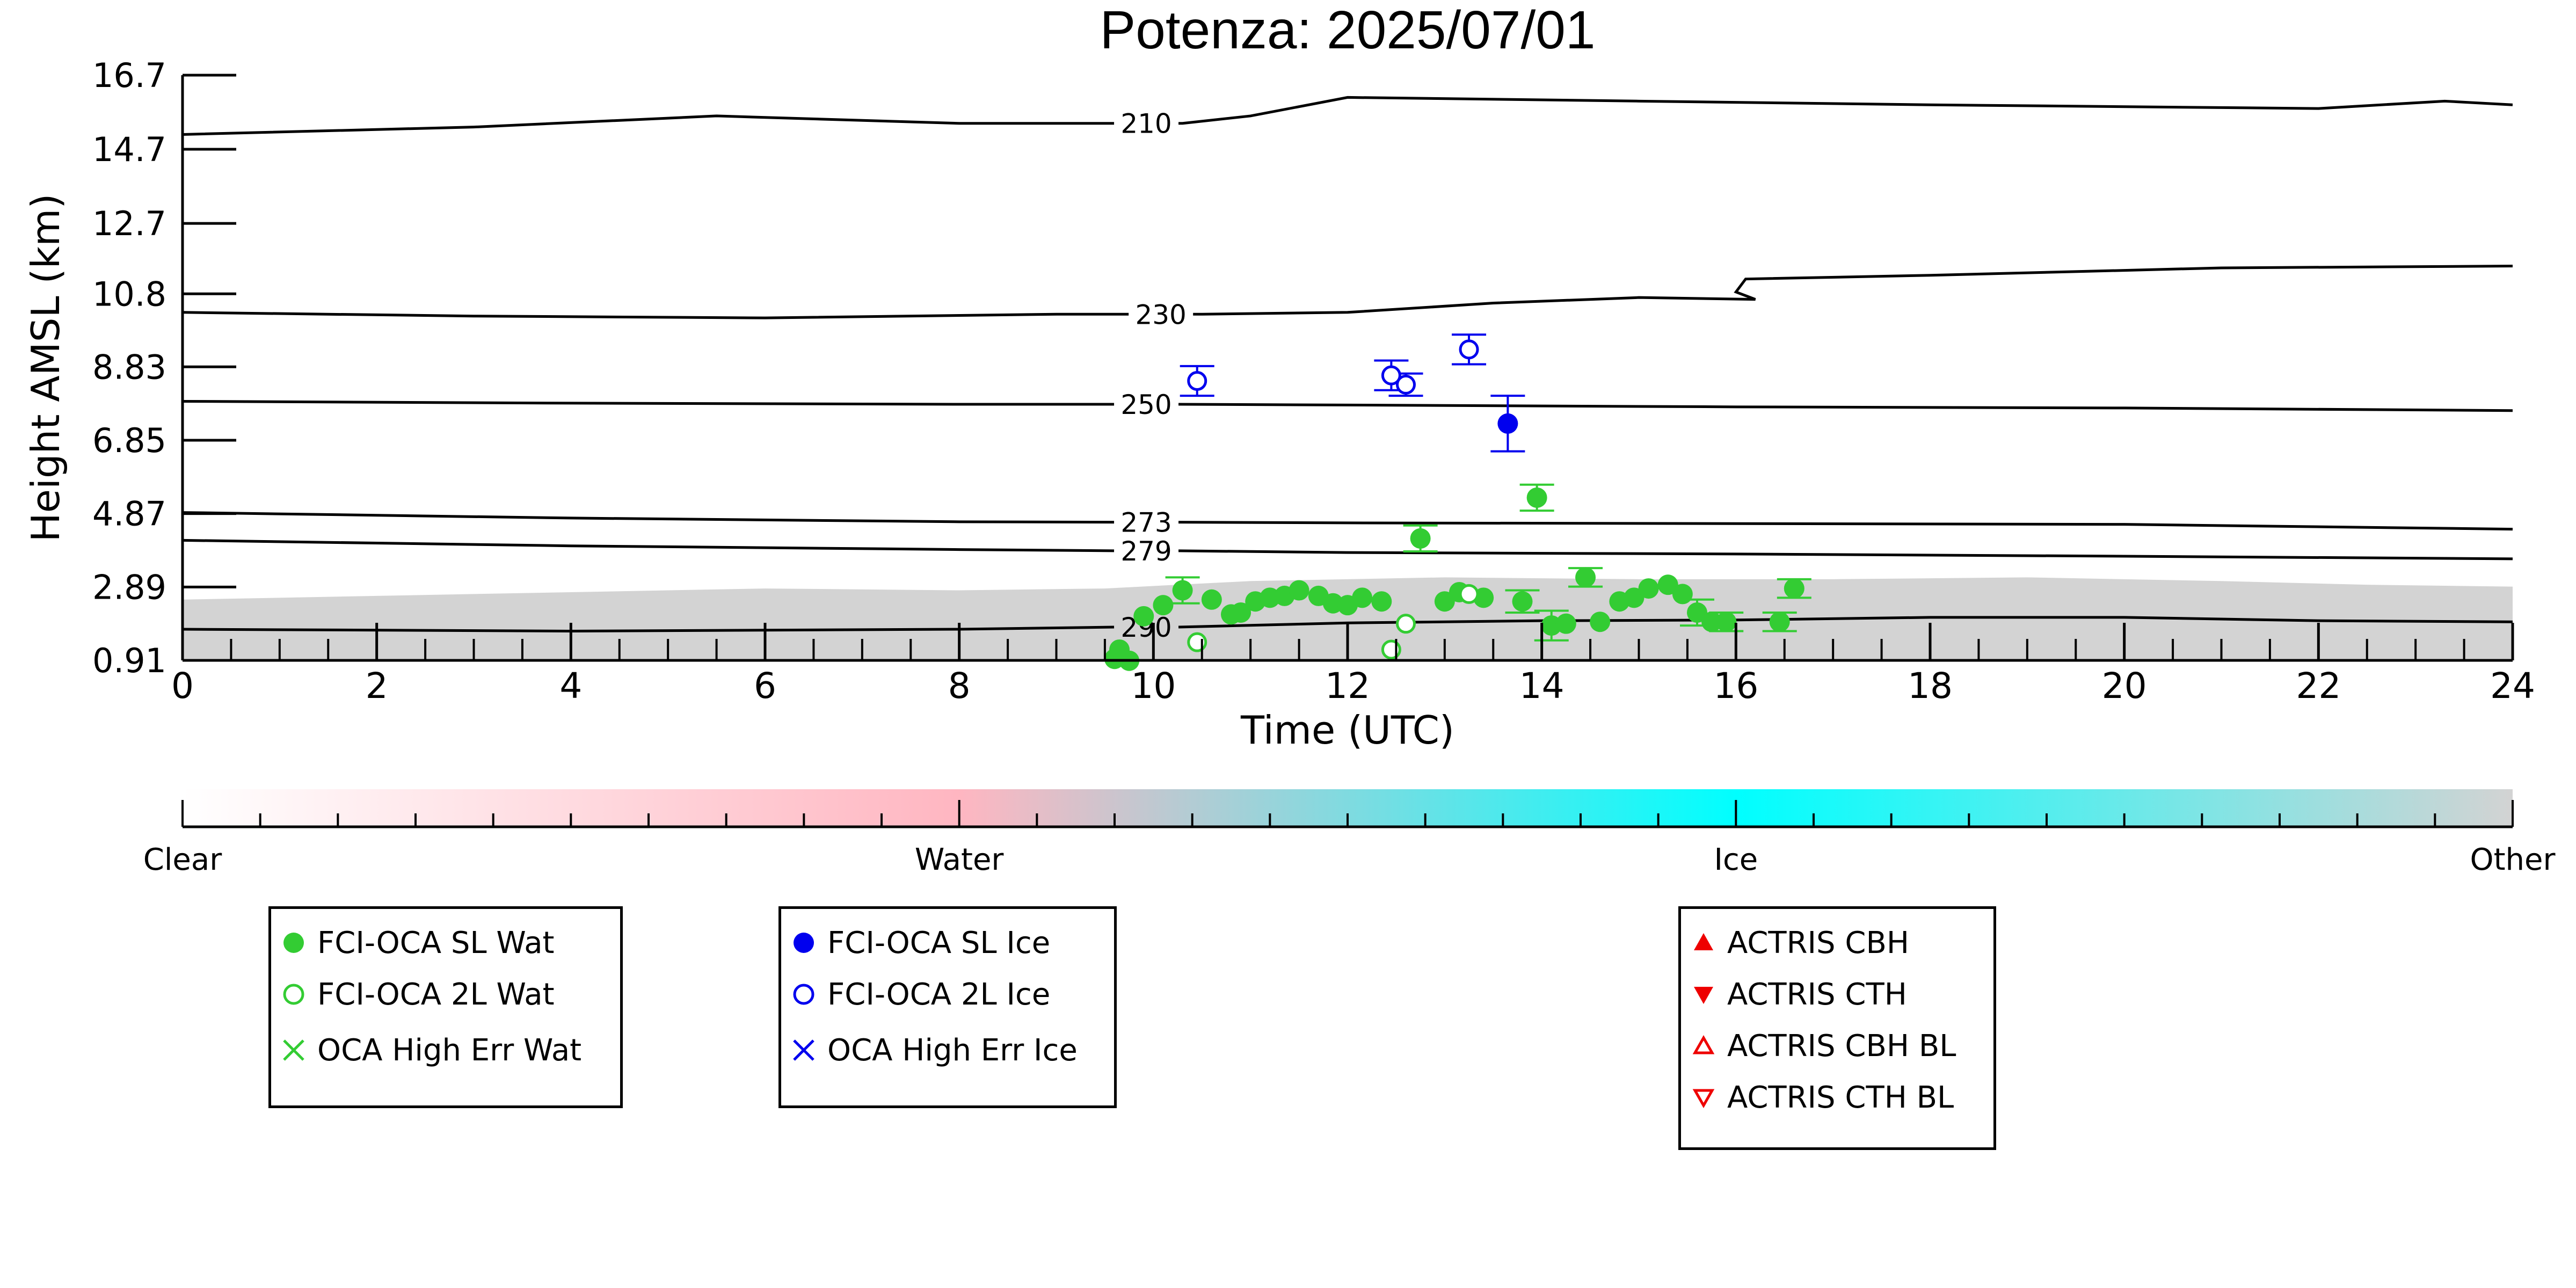  I want to click on x-tick-label: 0, so click(182, 686).